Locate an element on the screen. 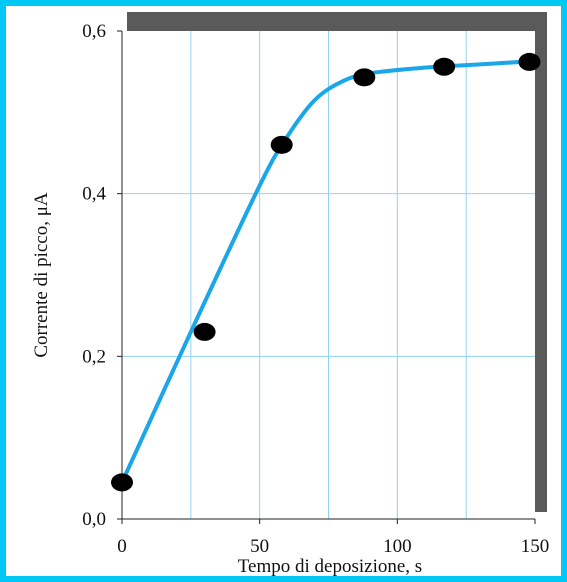 This screenshot has height=582, width=567. x-axis-title: Tempo di deposizione, s is located at coordinates (330, 566).